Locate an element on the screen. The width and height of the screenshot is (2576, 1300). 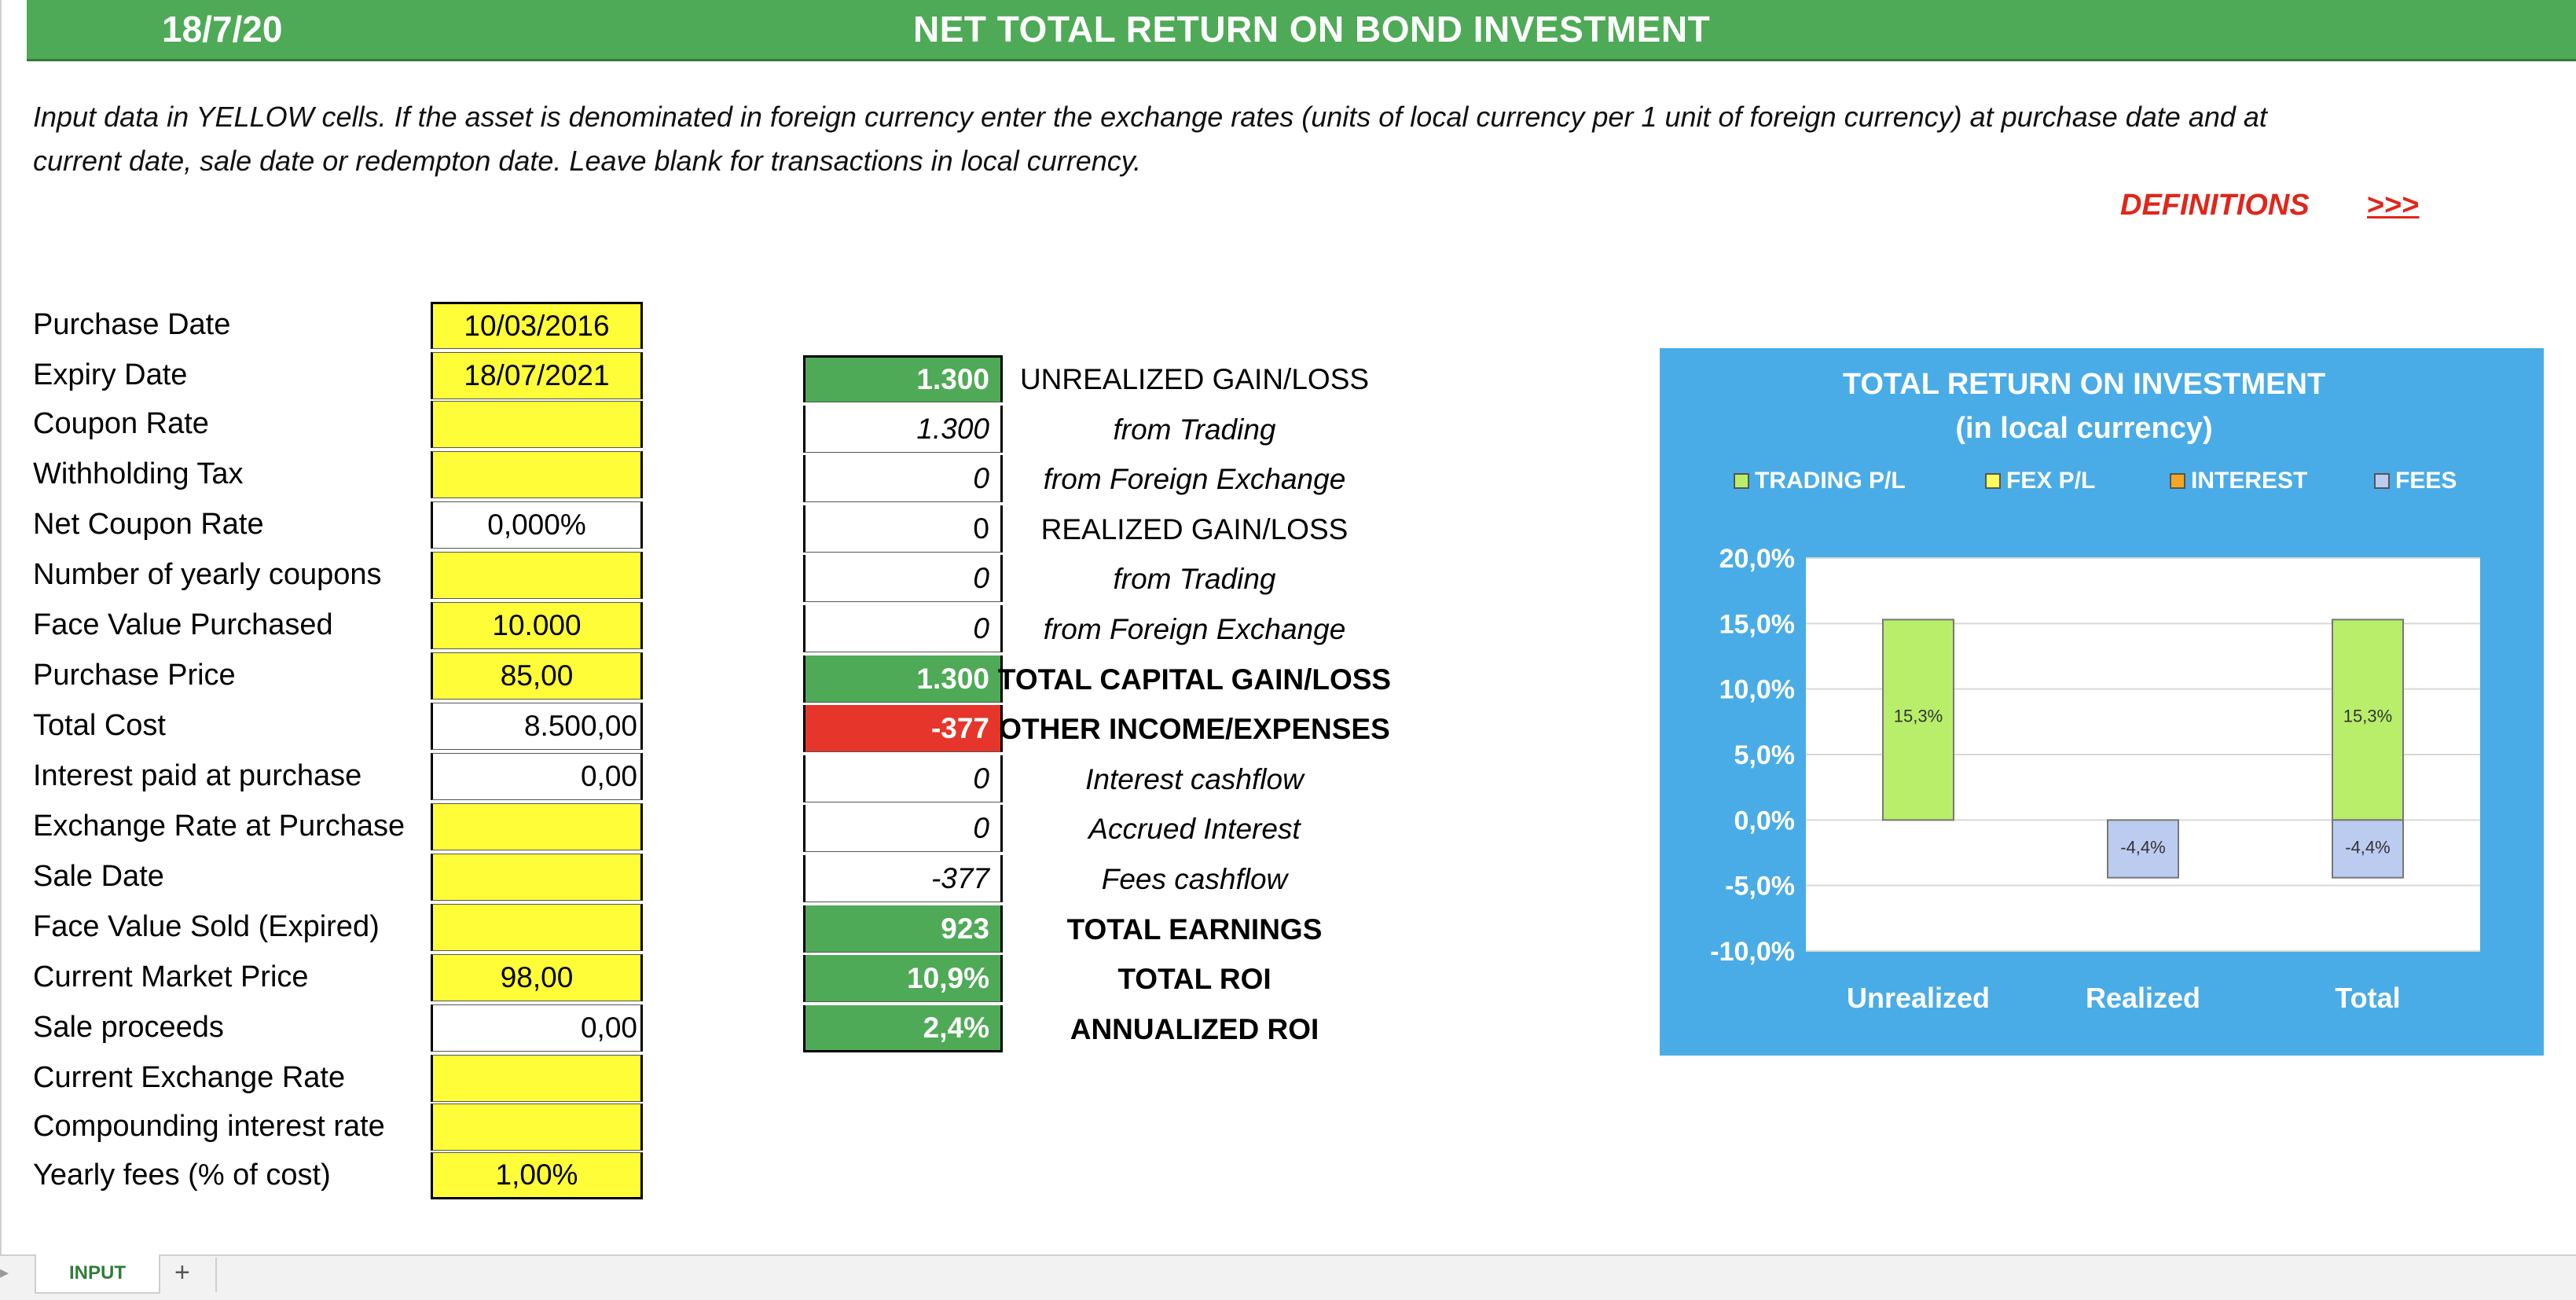
input-cell: 85,00 is located at coordinates (537, 676).